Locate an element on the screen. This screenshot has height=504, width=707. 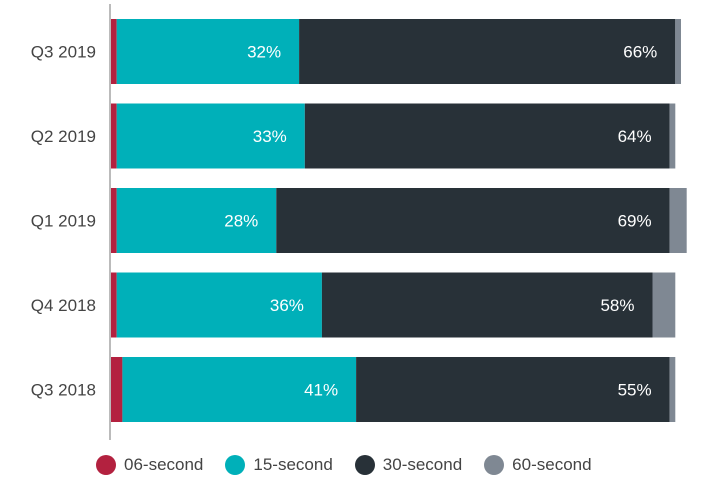
y-tick-label: Q2 2019 is located at coordinates (63, 136).